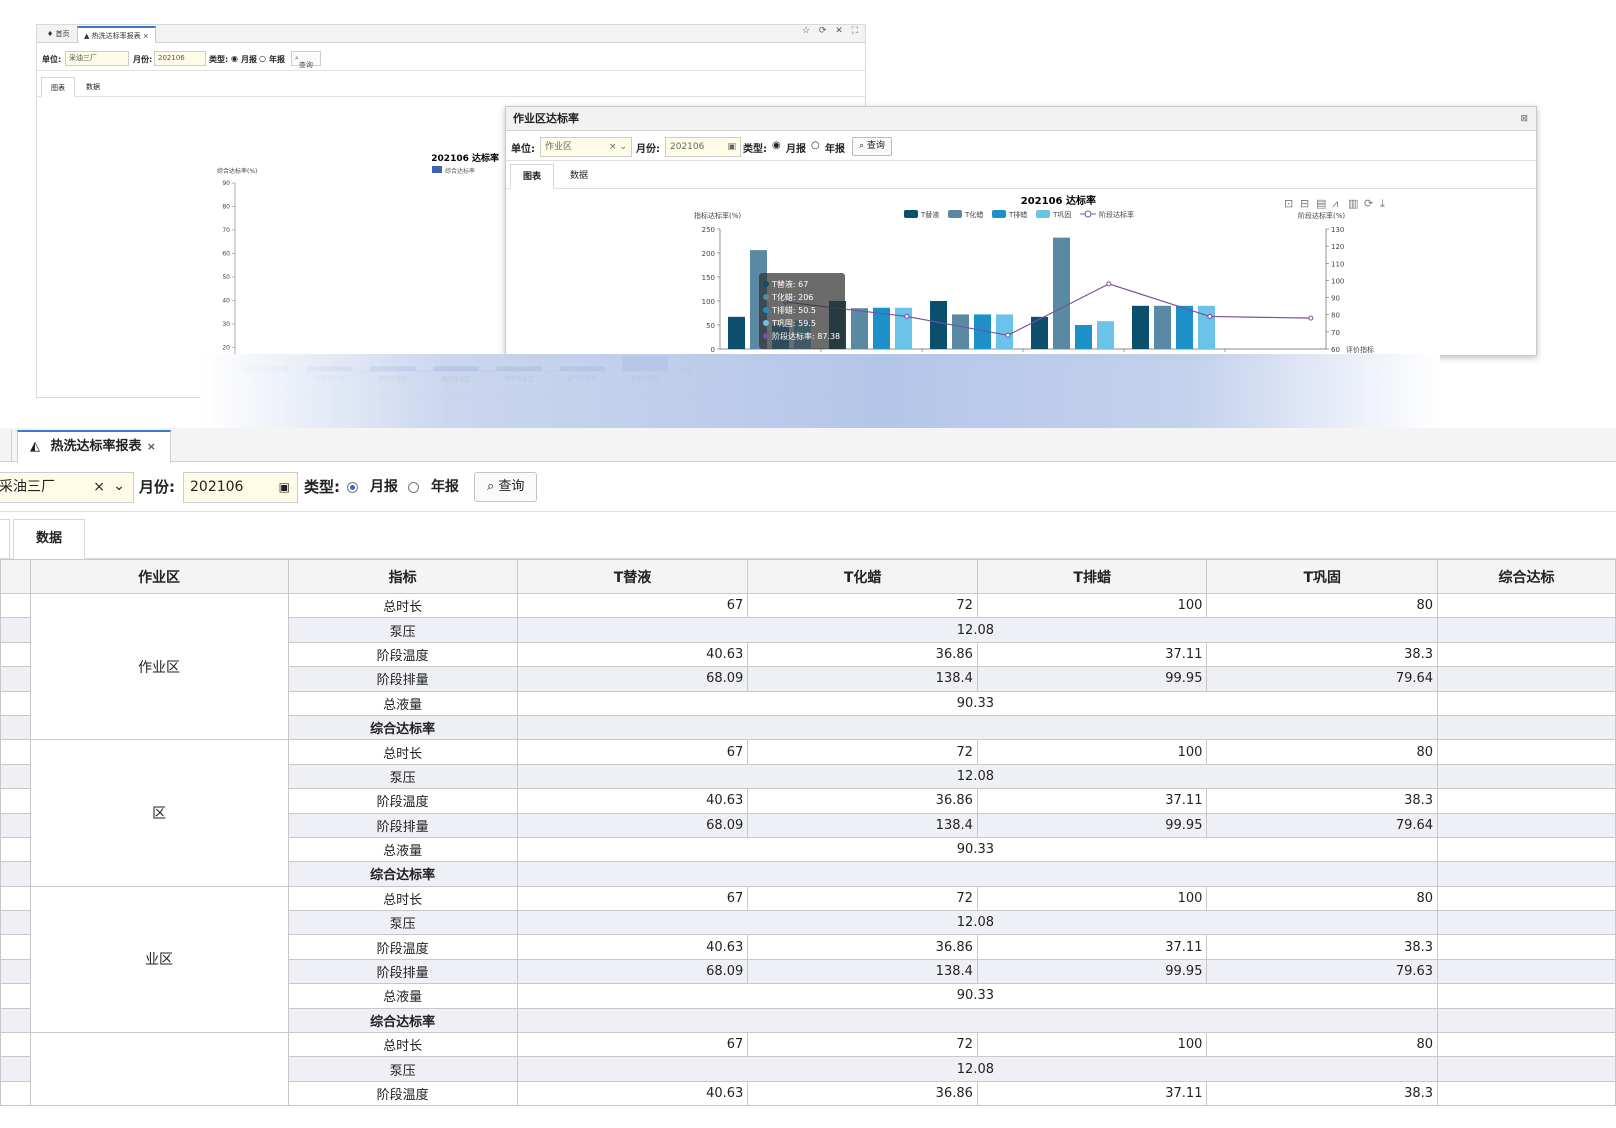  Describe the element at coordinates (119, 486) in the screenshot. I see `chevron-down-icon: ⌄` at that location.